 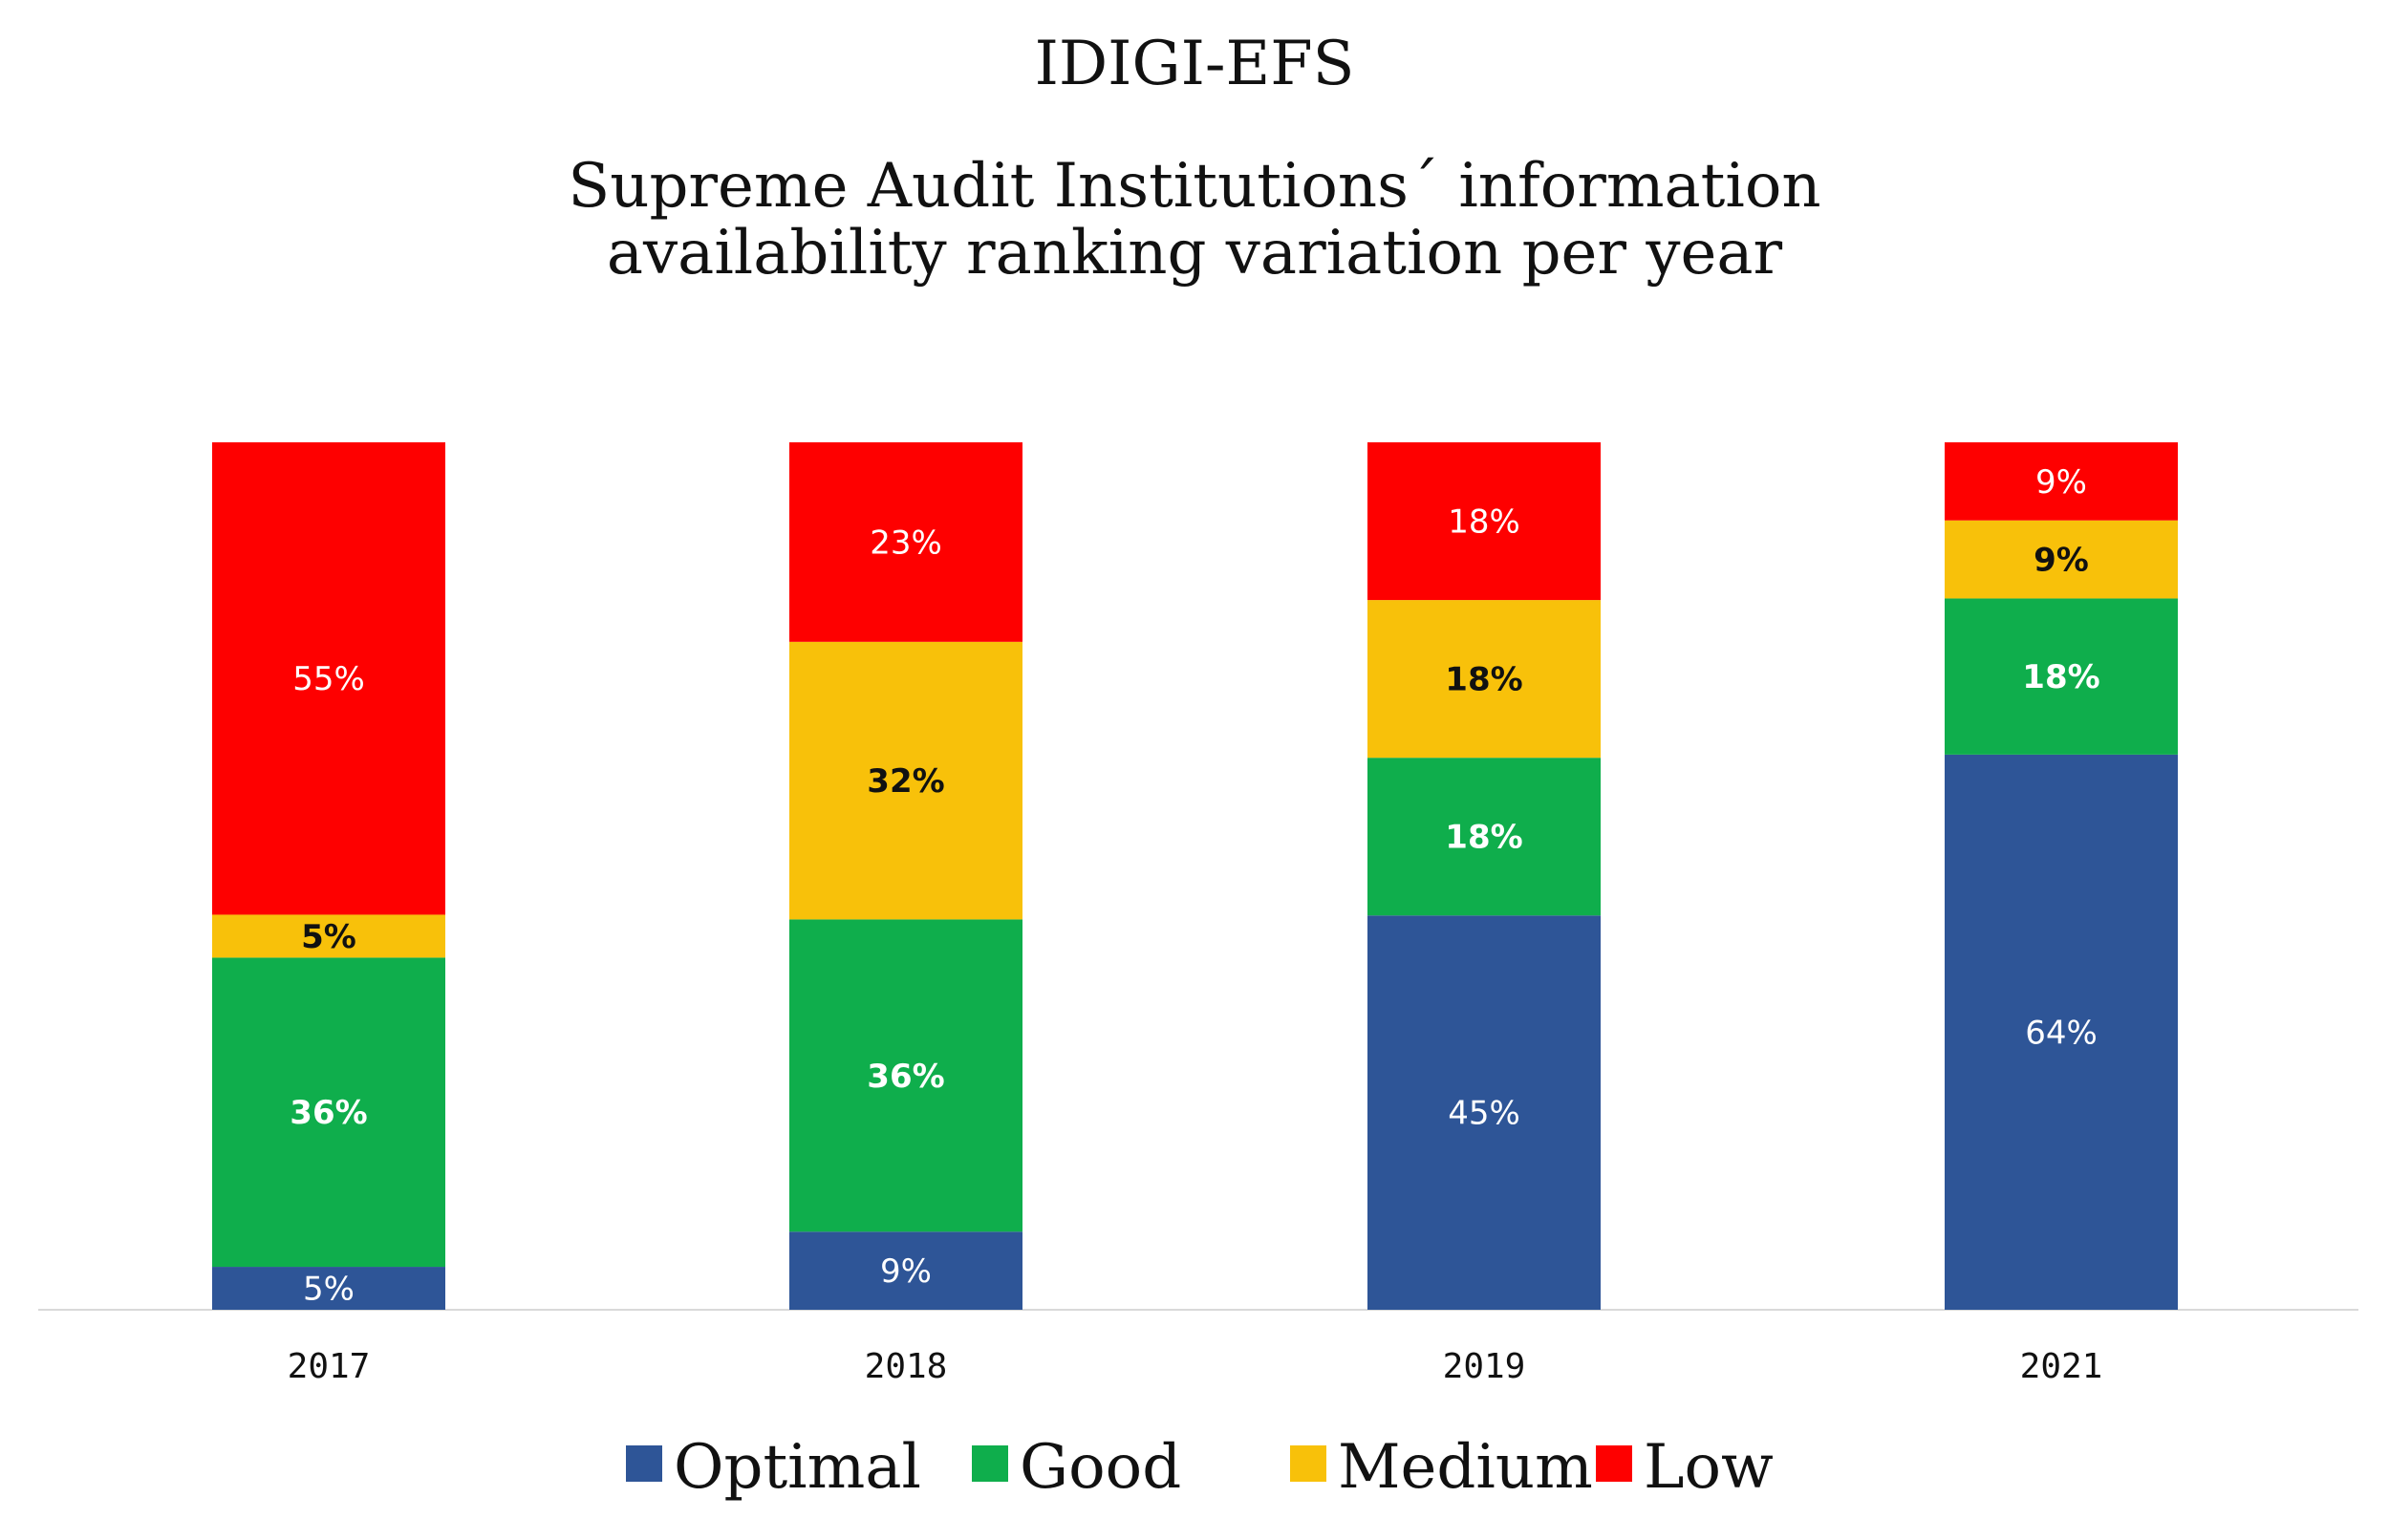 I want to click on bar-low-2019, so click(x=1484, y=521).